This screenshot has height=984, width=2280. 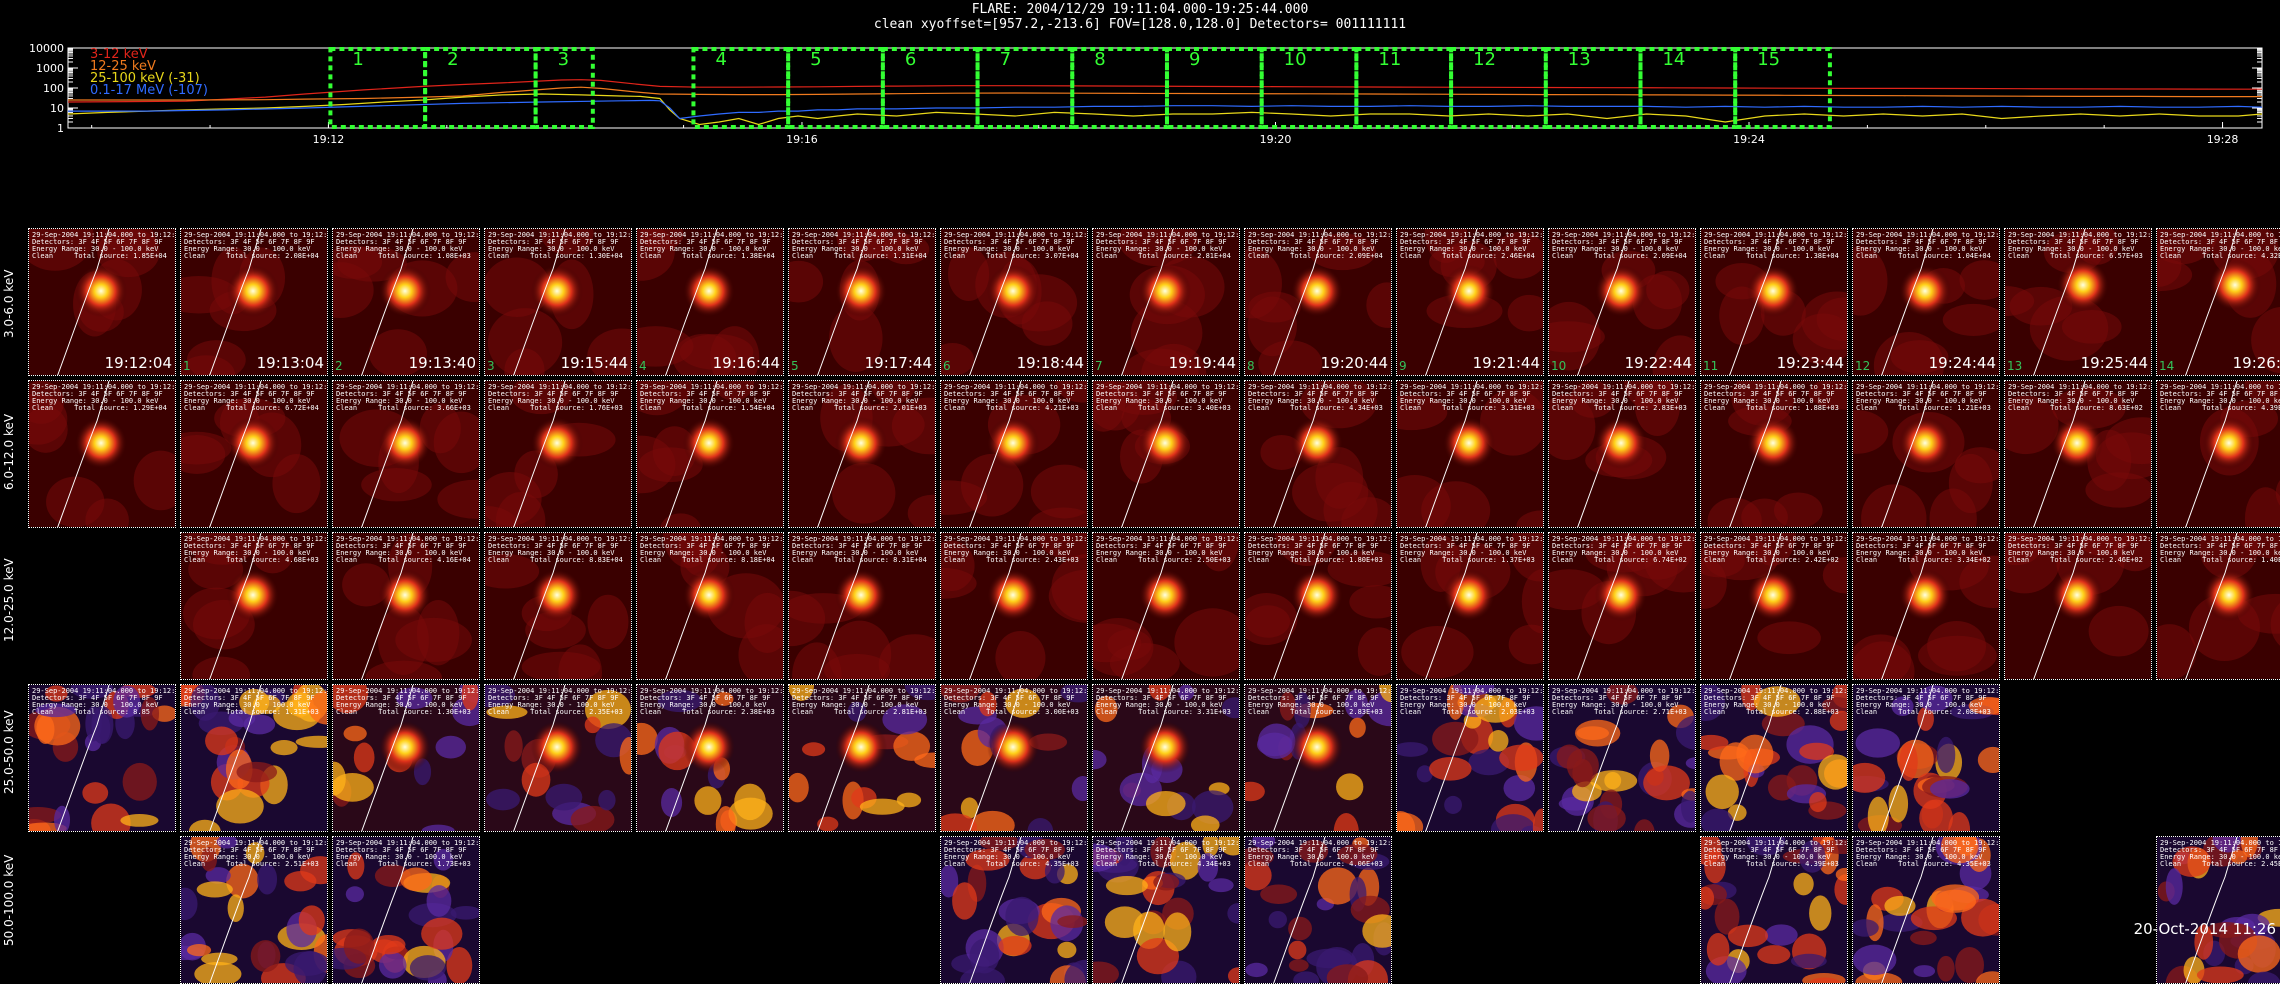 I want to click on limb-line, so click(x=83, y=302).